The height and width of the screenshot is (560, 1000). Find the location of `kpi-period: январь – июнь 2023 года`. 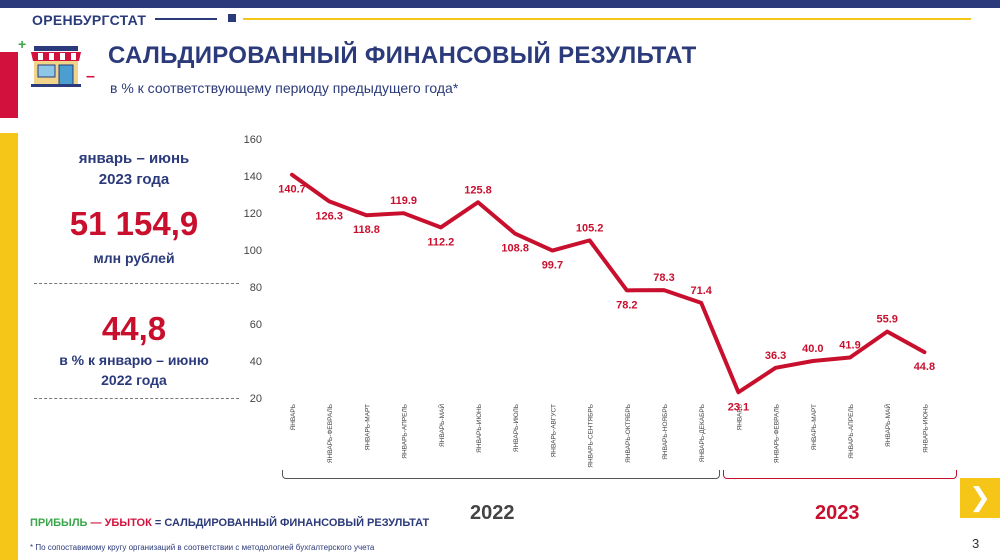

kpi-period: январь – июнь 2023 года is located at coordinates (134, 169).